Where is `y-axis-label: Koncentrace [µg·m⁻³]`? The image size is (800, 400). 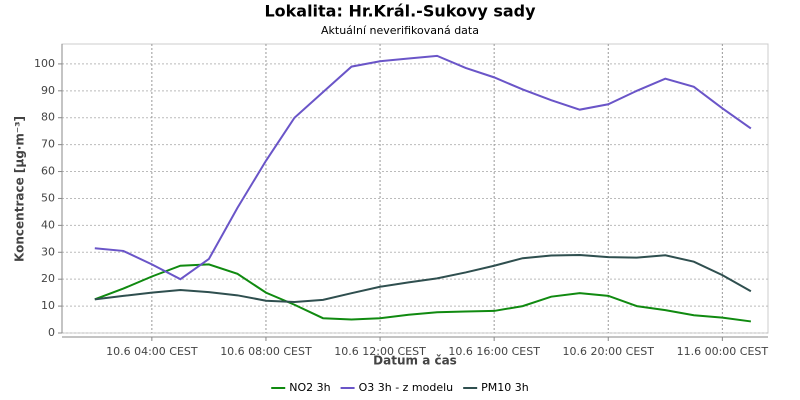 y-axis-label: Koncentrace [µg·m⁻³] is located at coordinates (20, 189).